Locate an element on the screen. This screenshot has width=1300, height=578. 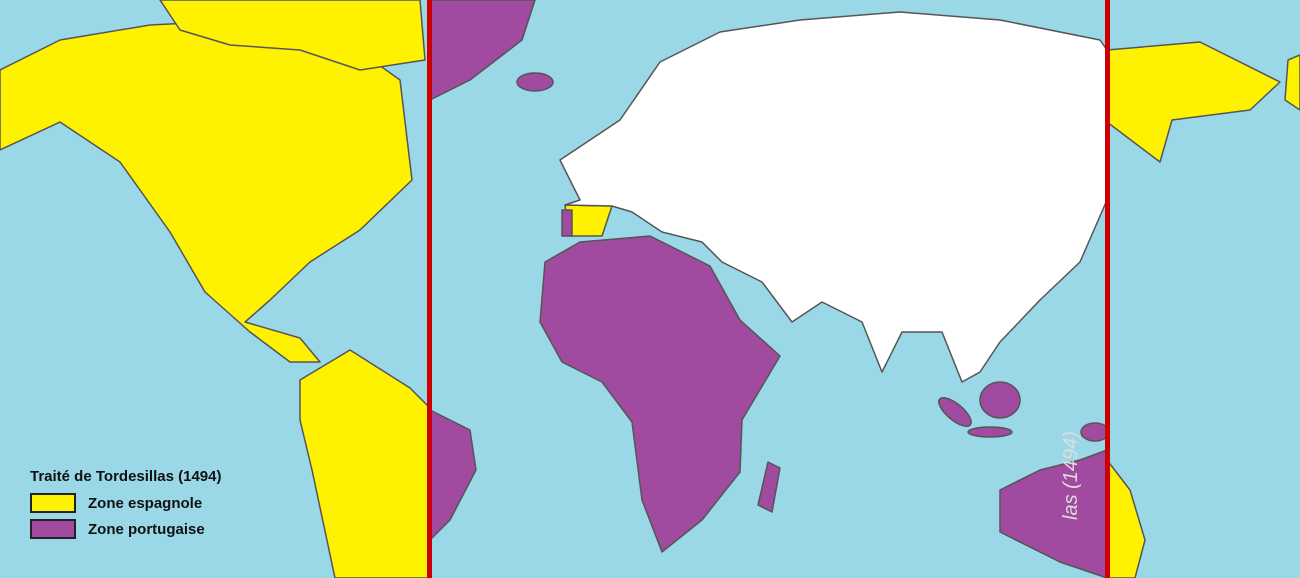
legend-label: Zone espagnole is located at coordinates (145, 503).